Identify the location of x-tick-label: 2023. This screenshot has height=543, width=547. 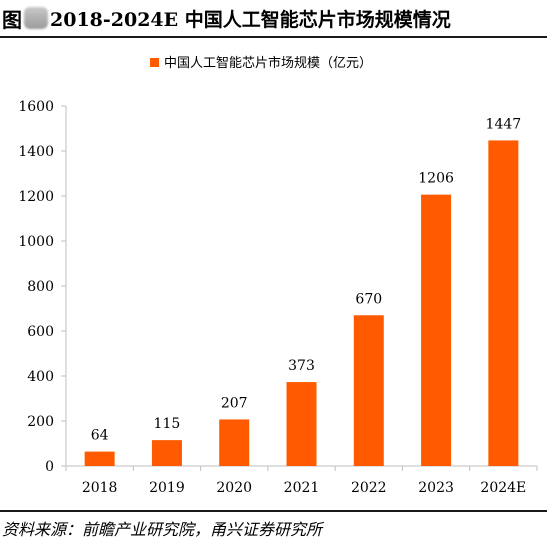
(436, 488).